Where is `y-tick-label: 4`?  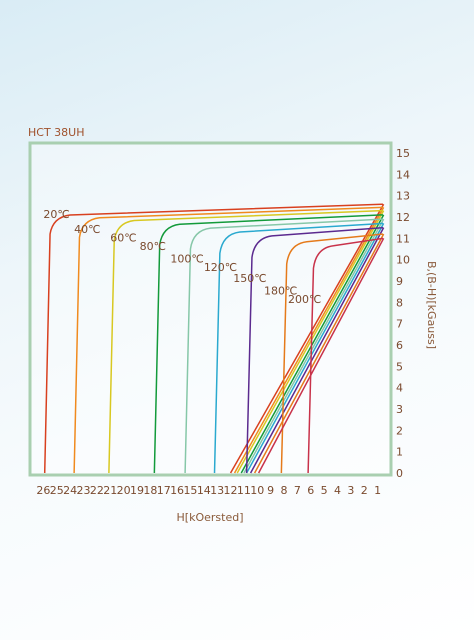
y-tick-label: 4 is located at coordinates (399, 388).